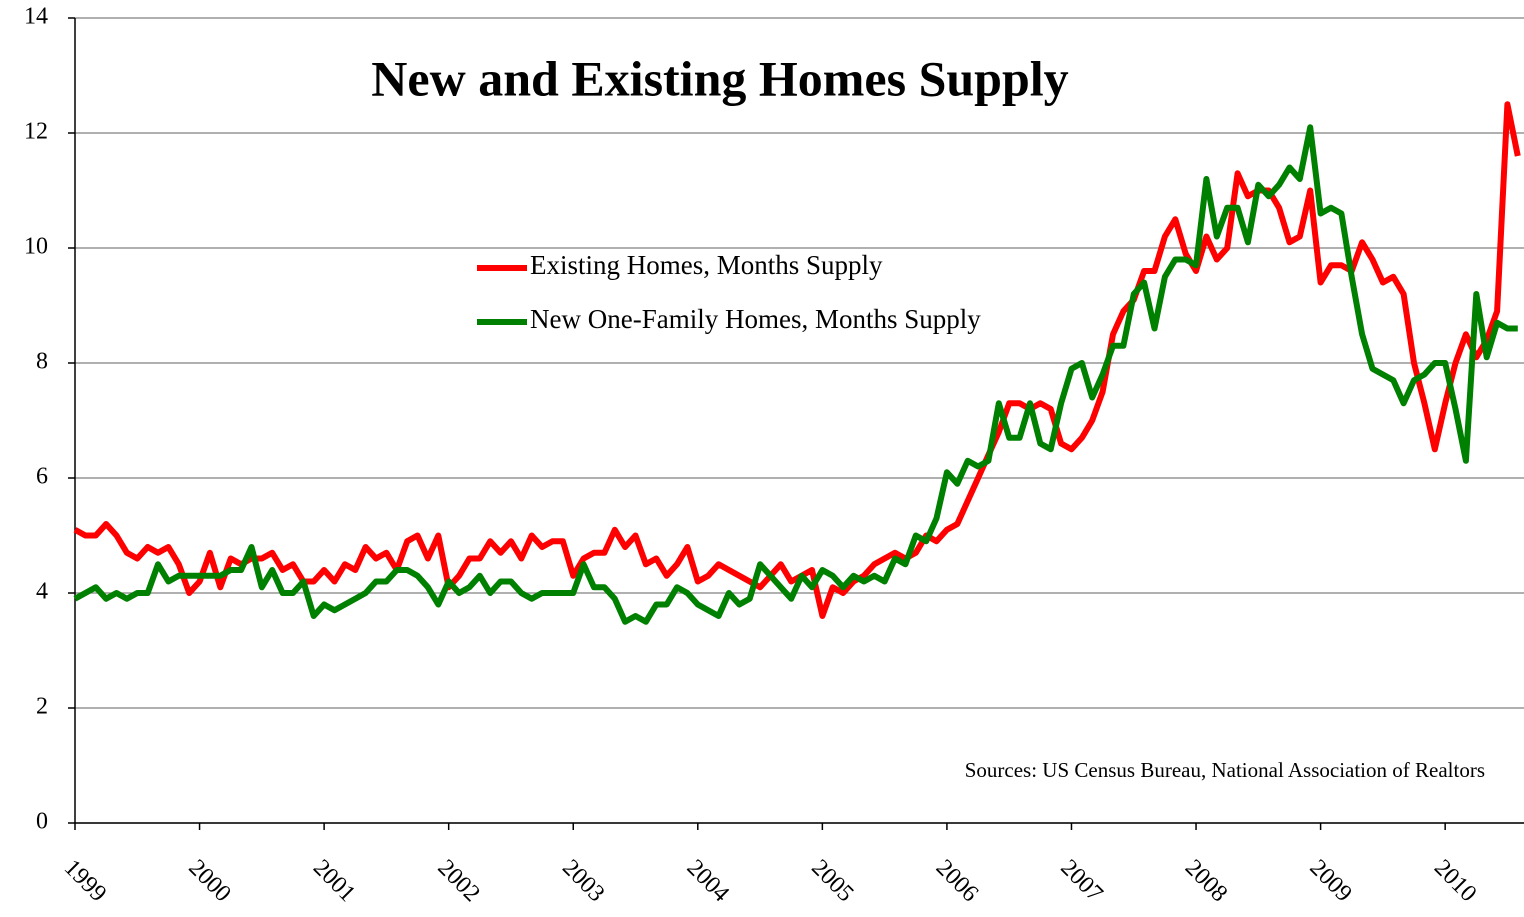  I want to click on x-tick-label: 2006, so click(957, 881).